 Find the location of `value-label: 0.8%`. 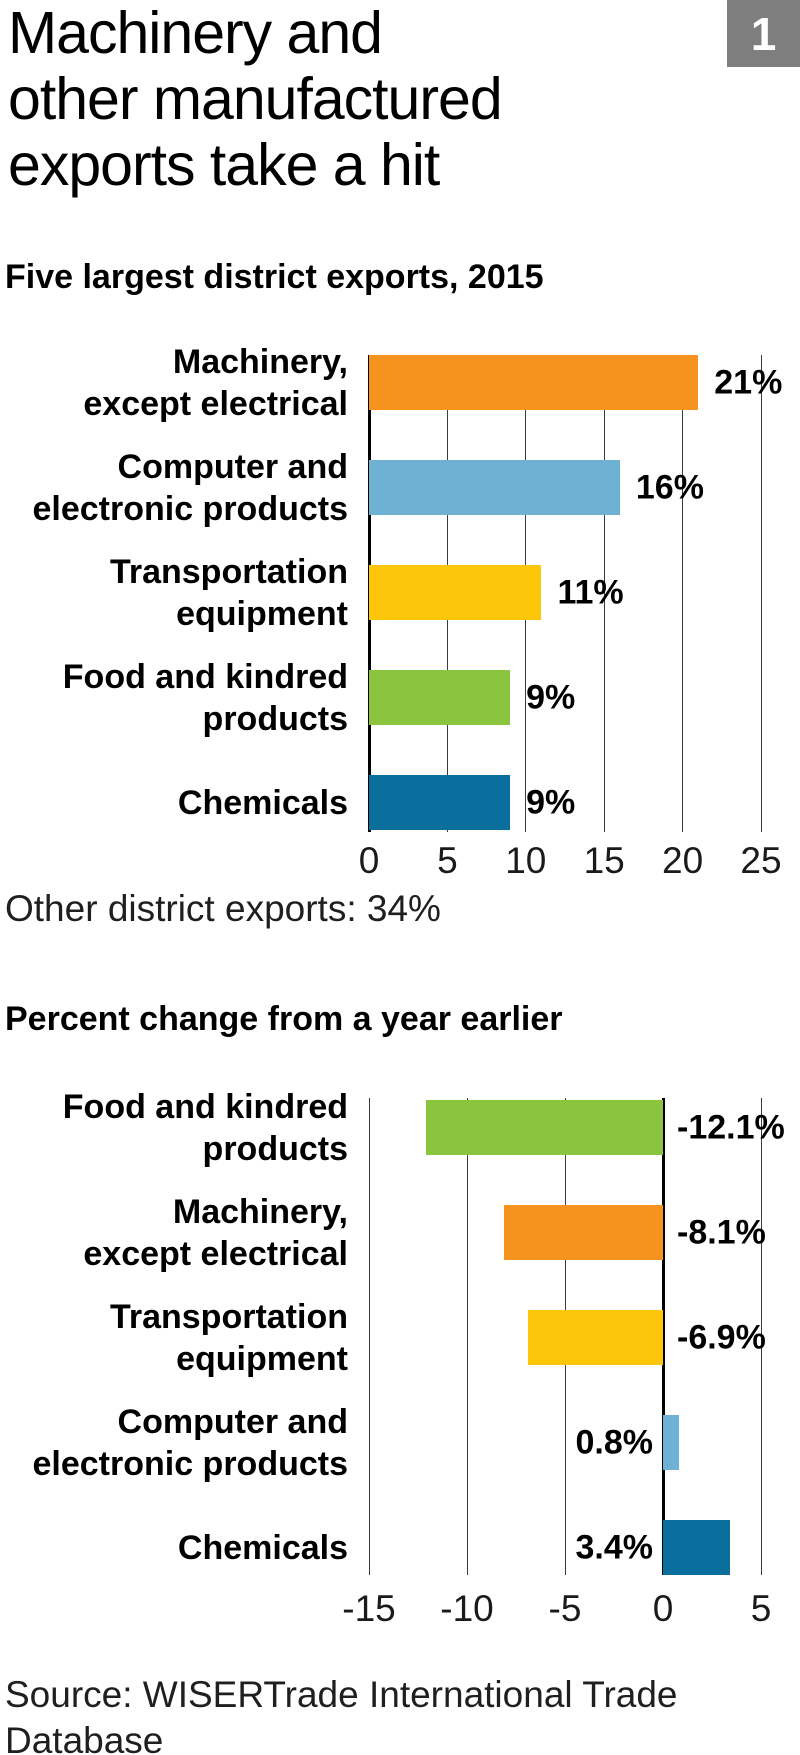

value-label: 0.8% is located at coordinates (614, 1442).